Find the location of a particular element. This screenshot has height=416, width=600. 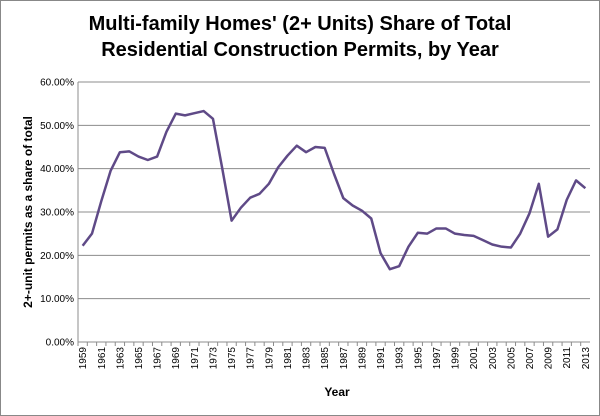

x-tick-label: 1971 is located at coordinates (195, 358).